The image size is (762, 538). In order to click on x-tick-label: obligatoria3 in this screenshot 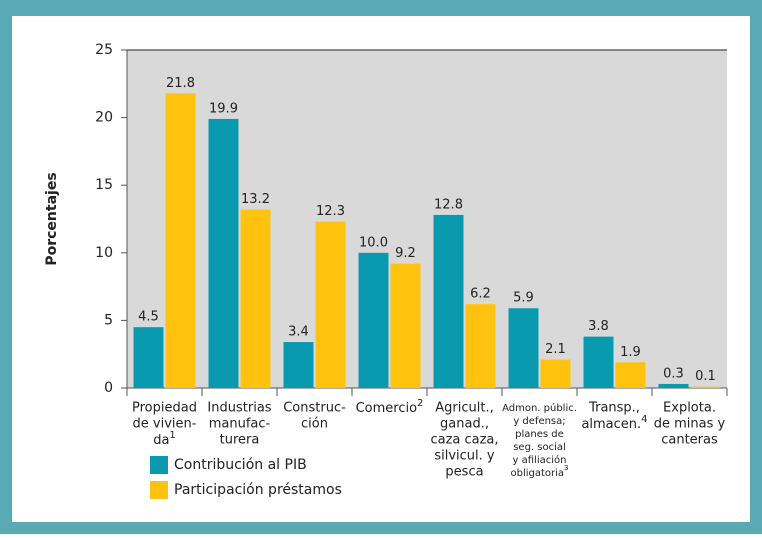, I will do `click(539, 471)`.